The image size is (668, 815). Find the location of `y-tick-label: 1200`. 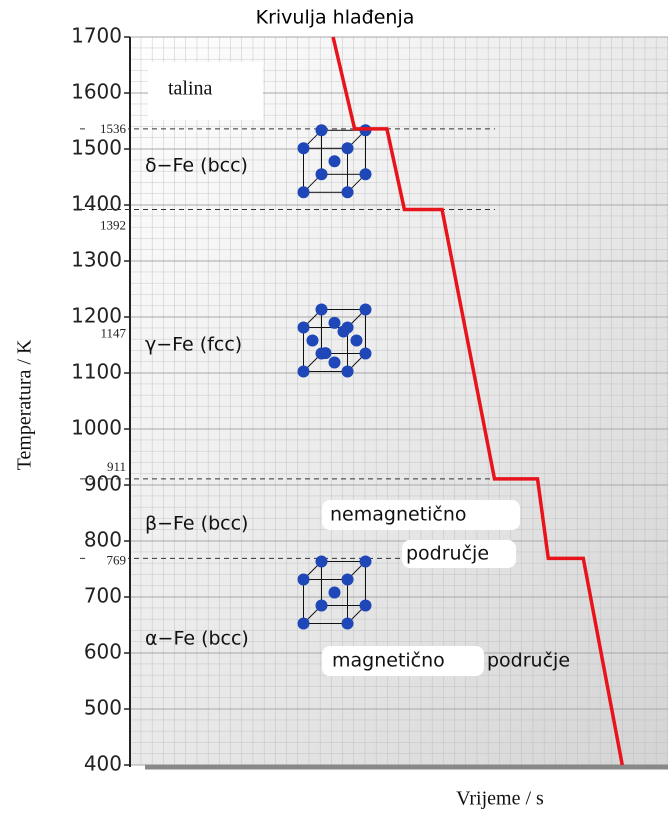

y-tick-label: 1200 is located at coordinates (96, 316).